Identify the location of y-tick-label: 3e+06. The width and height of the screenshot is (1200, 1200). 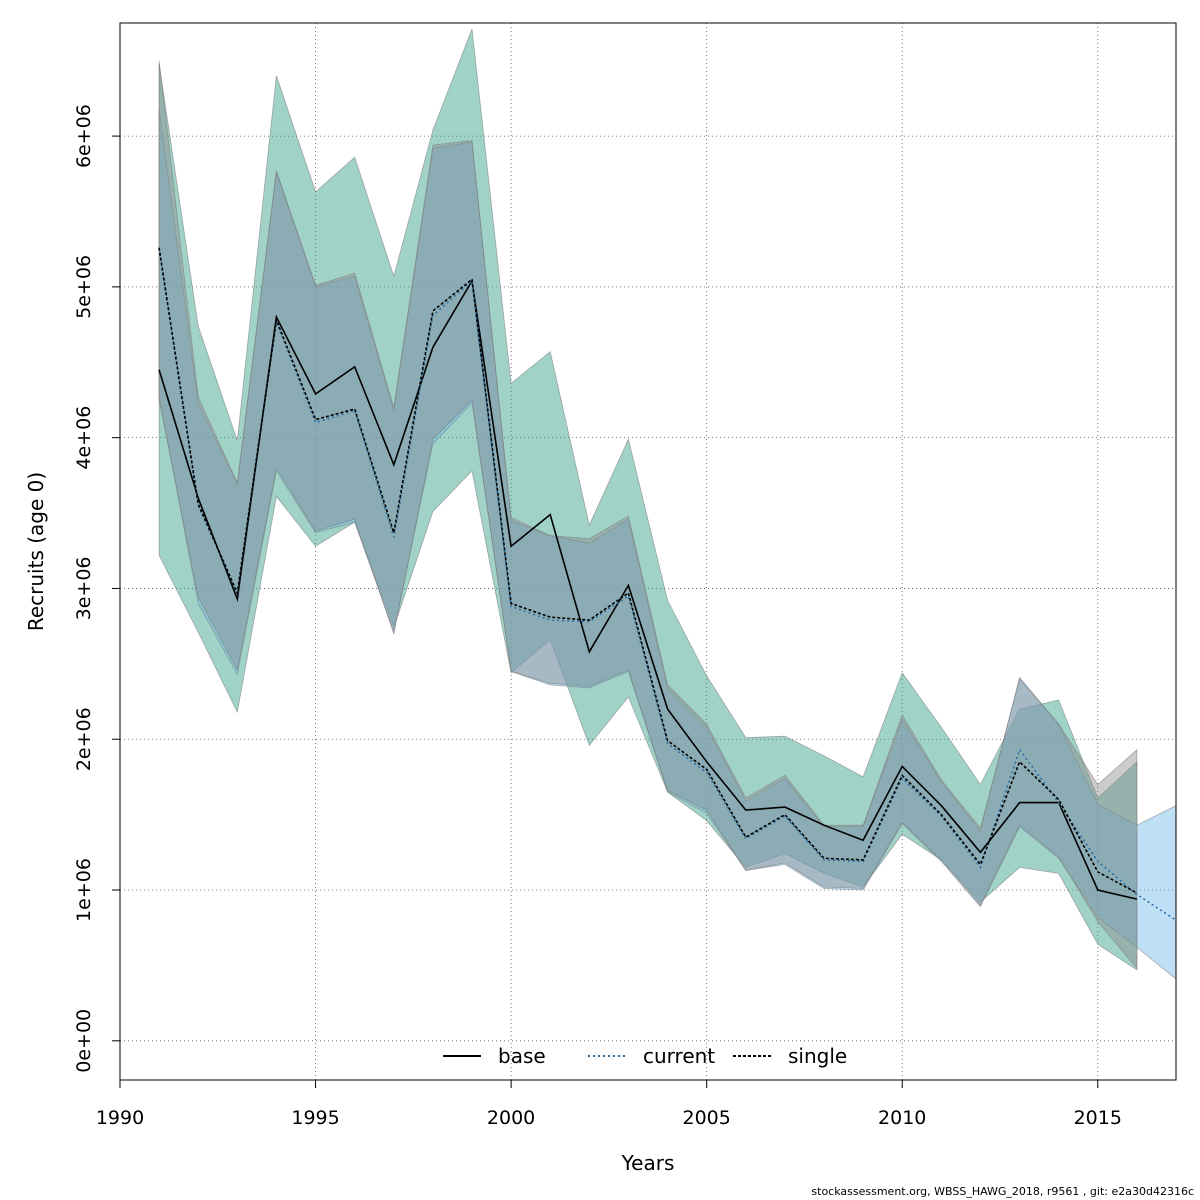
(84, 589).